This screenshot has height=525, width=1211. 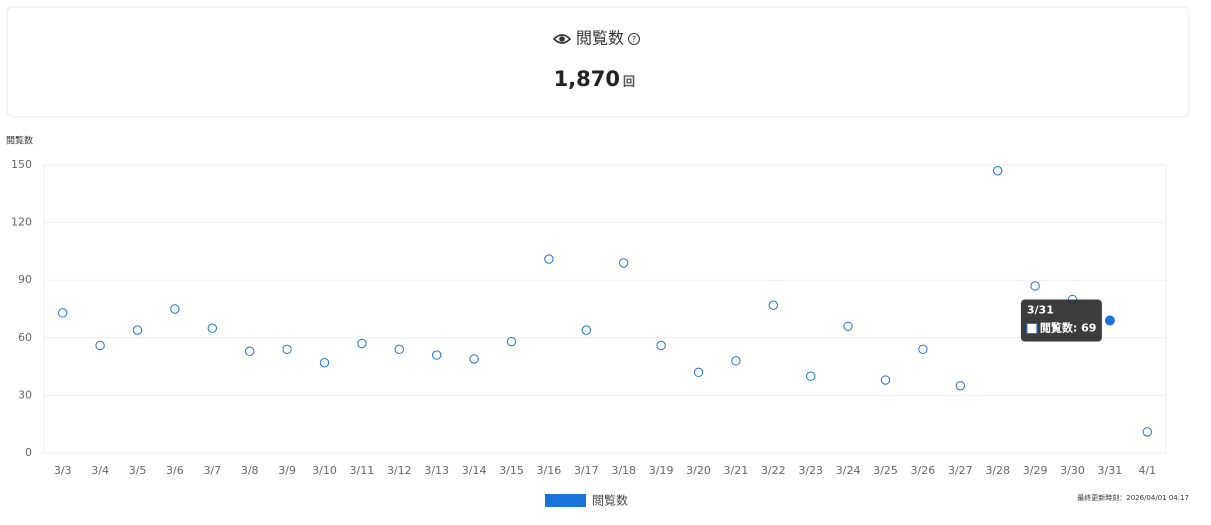 I want to click on x-tick-label: 3/30, so click(x=1072, y=470).